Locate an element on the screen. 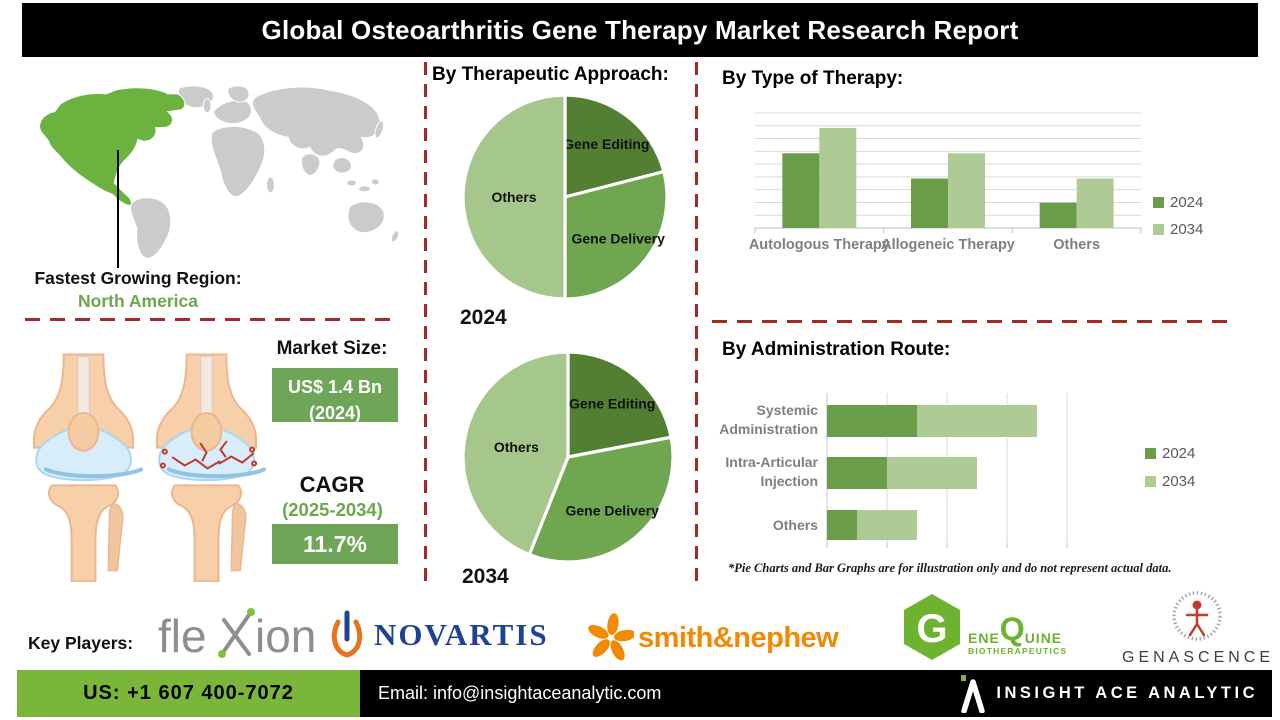  india-shape is located at coordinates (310, 164).